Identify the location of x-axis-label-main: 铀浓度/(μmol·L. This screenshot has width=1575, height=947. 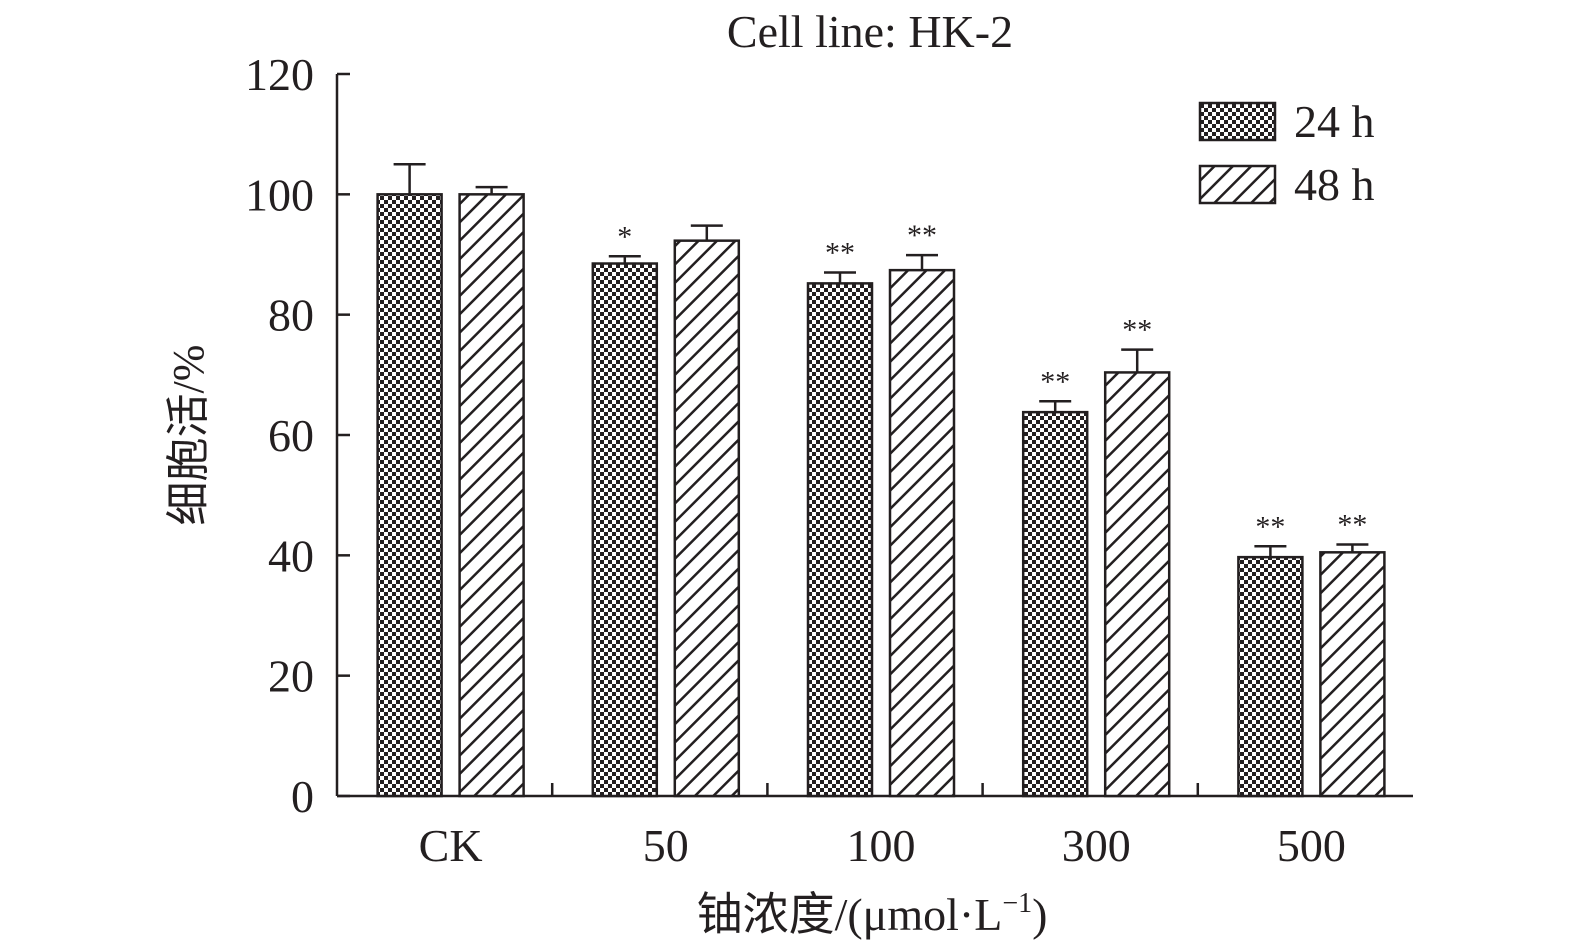
(850, 914).